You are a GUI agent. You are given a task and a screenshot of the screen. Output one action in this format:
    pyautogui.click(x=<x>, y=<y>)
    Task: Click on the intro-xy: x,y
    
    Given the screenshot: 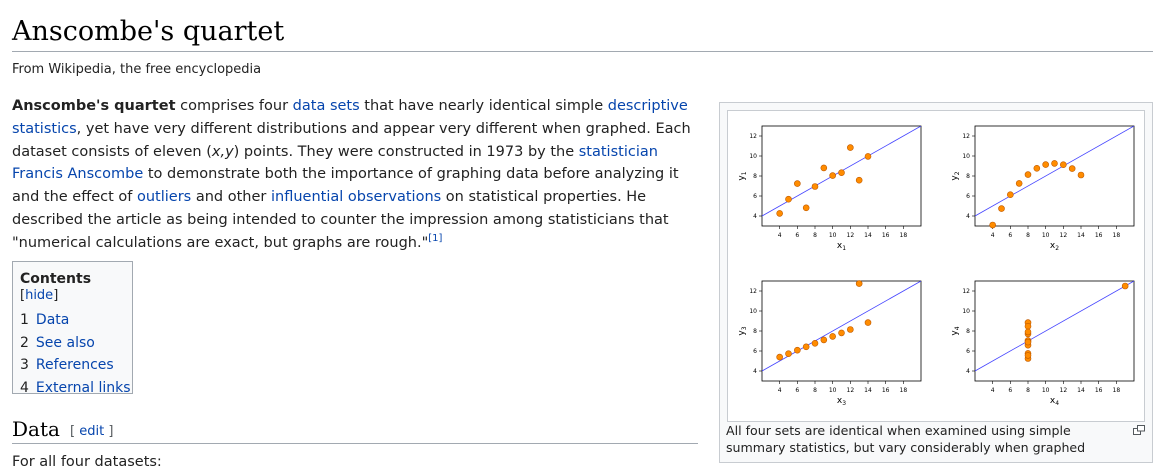 What is the action you would take?
    pyautogui.click(x=222, y=151)
    